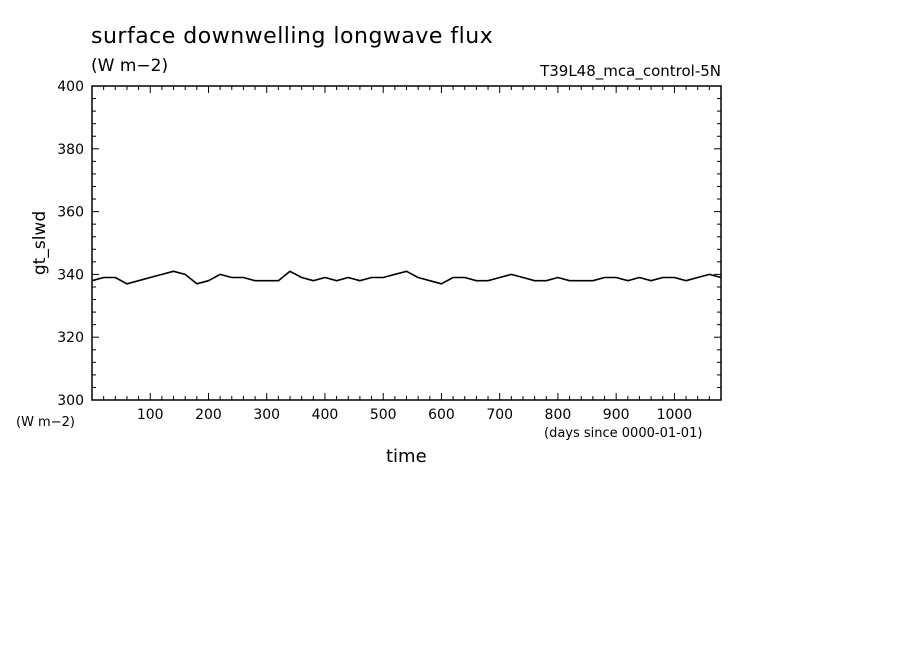  I want to click on y-tick-label: 380, so click(70, 150).